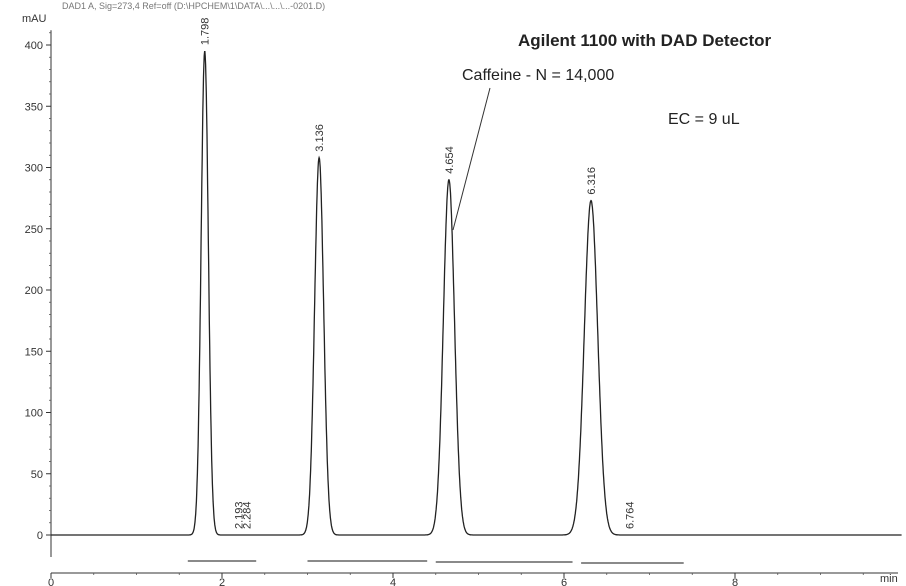 This screenshot has height=586, width=906. I want to click on y-tick-label: 350, so click(34, 107).